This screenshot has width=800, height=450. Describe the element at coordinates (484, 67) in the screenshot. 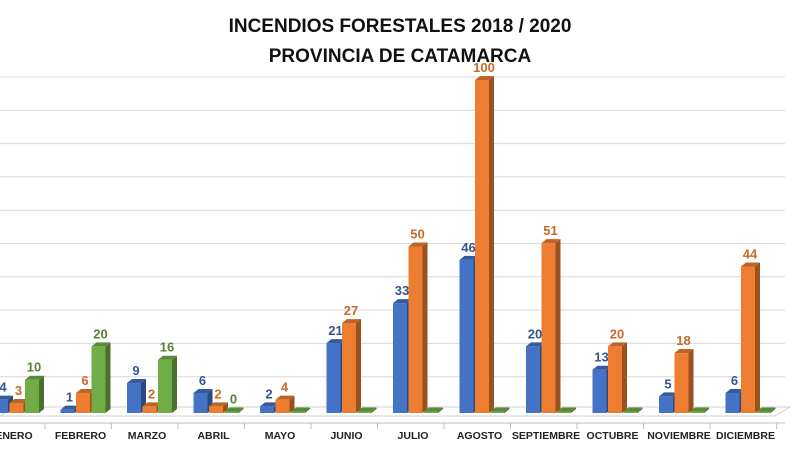

I see `data-label: 100` at that location.